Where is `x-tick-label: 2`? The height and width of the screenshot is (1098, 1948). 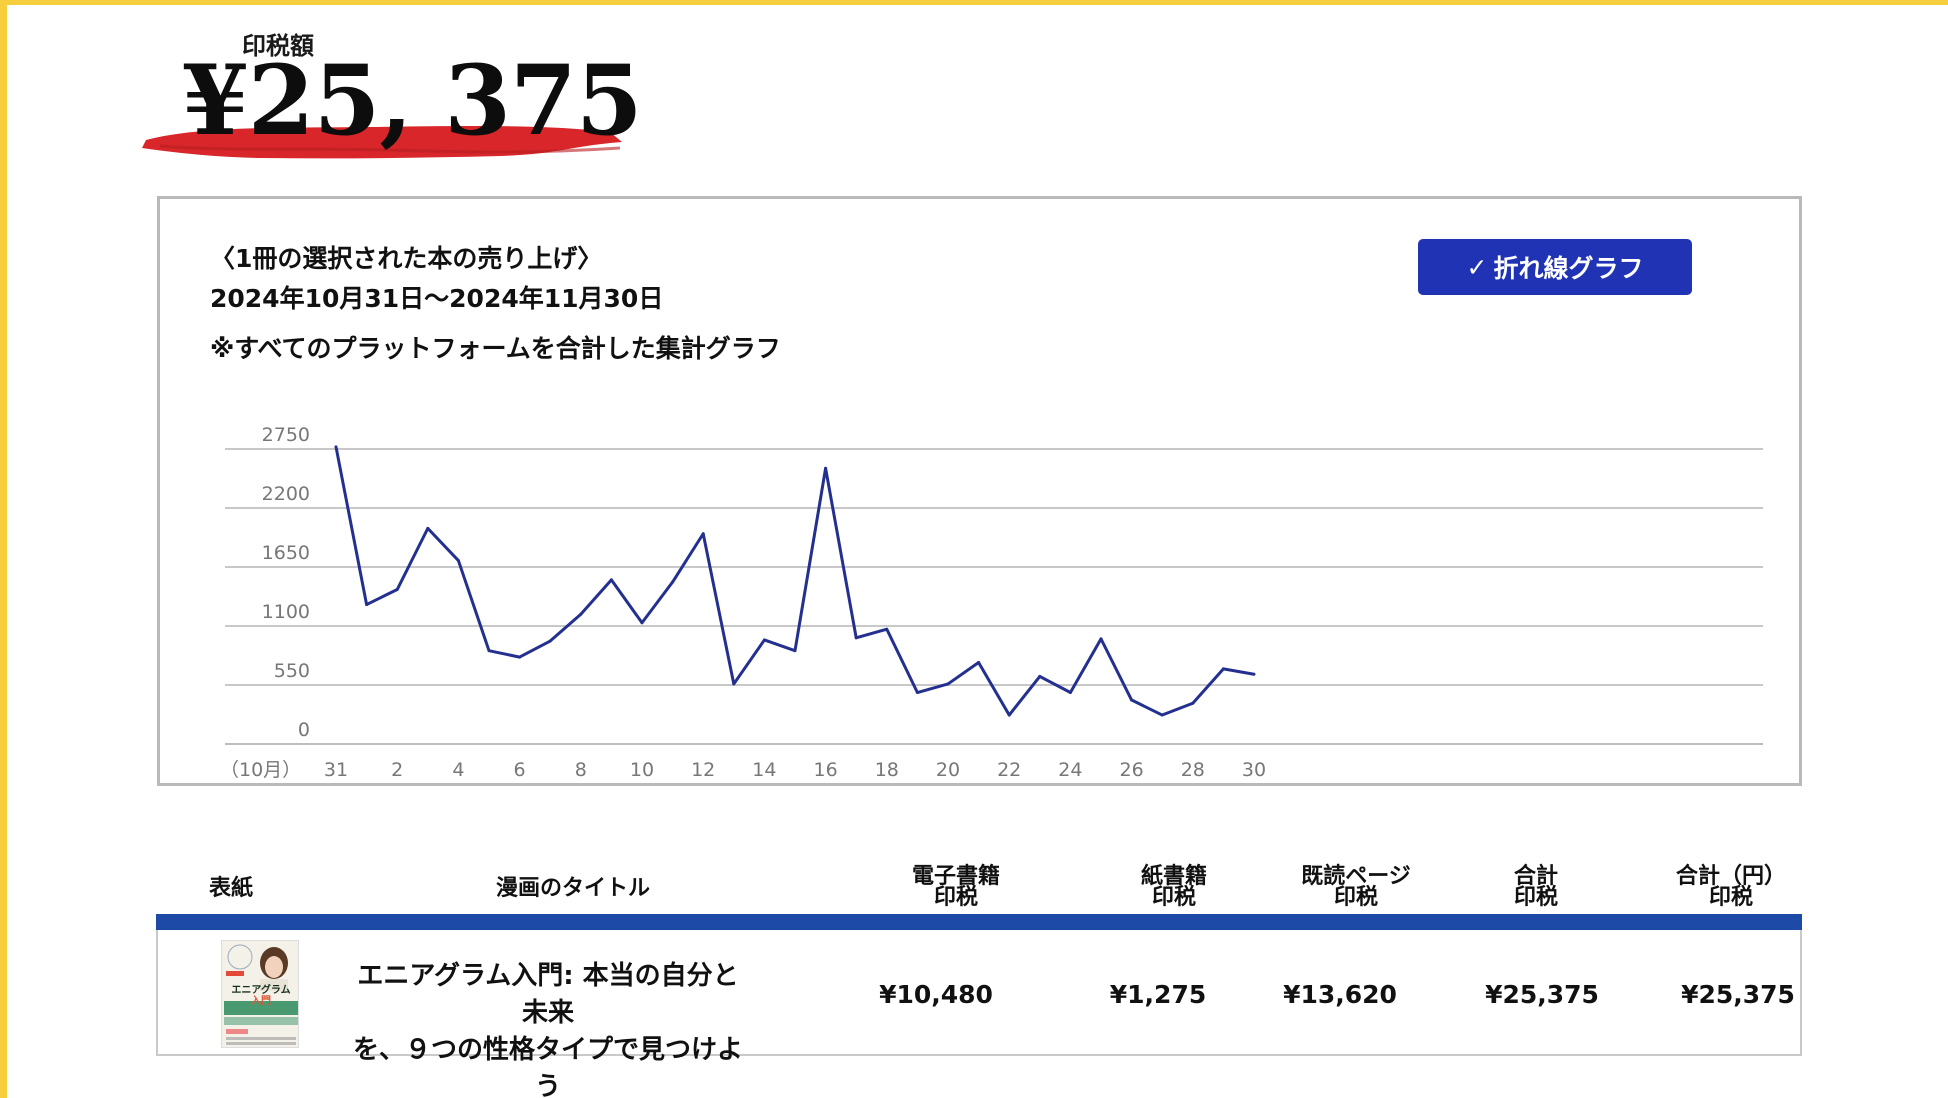
x-tick-label: 2 is located at coordinates (397, 770).